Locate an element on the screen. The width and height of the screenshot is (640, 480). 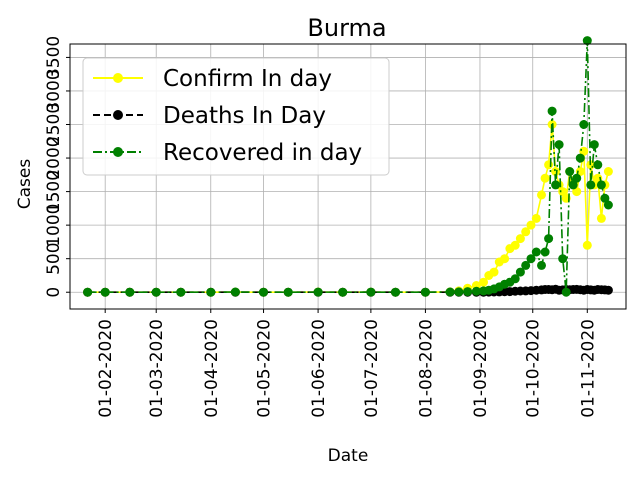
y-tick-label: 3000 is located at coordinates (54, 90).